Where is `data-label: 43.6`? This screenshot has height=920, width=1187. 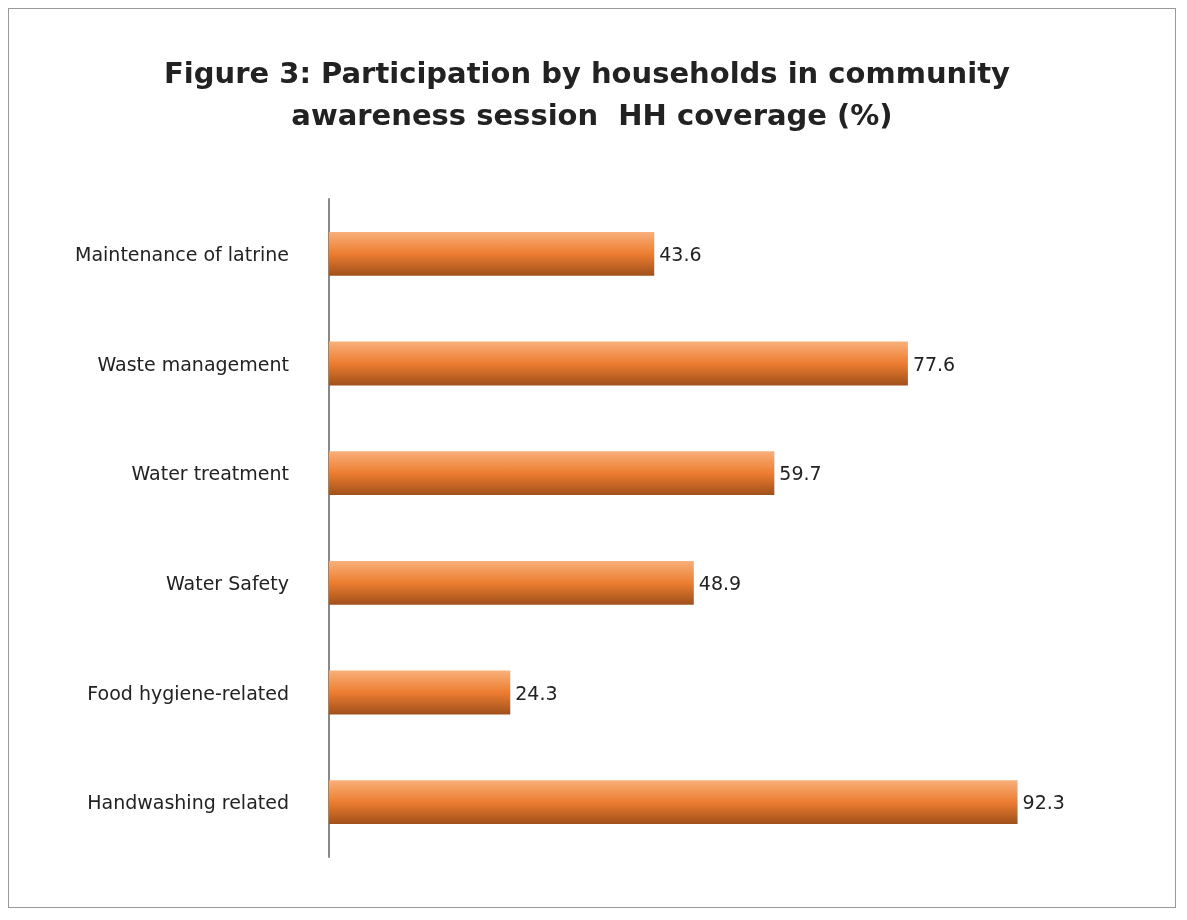
data-label: 43.6 is located at coordinates (680, 253).